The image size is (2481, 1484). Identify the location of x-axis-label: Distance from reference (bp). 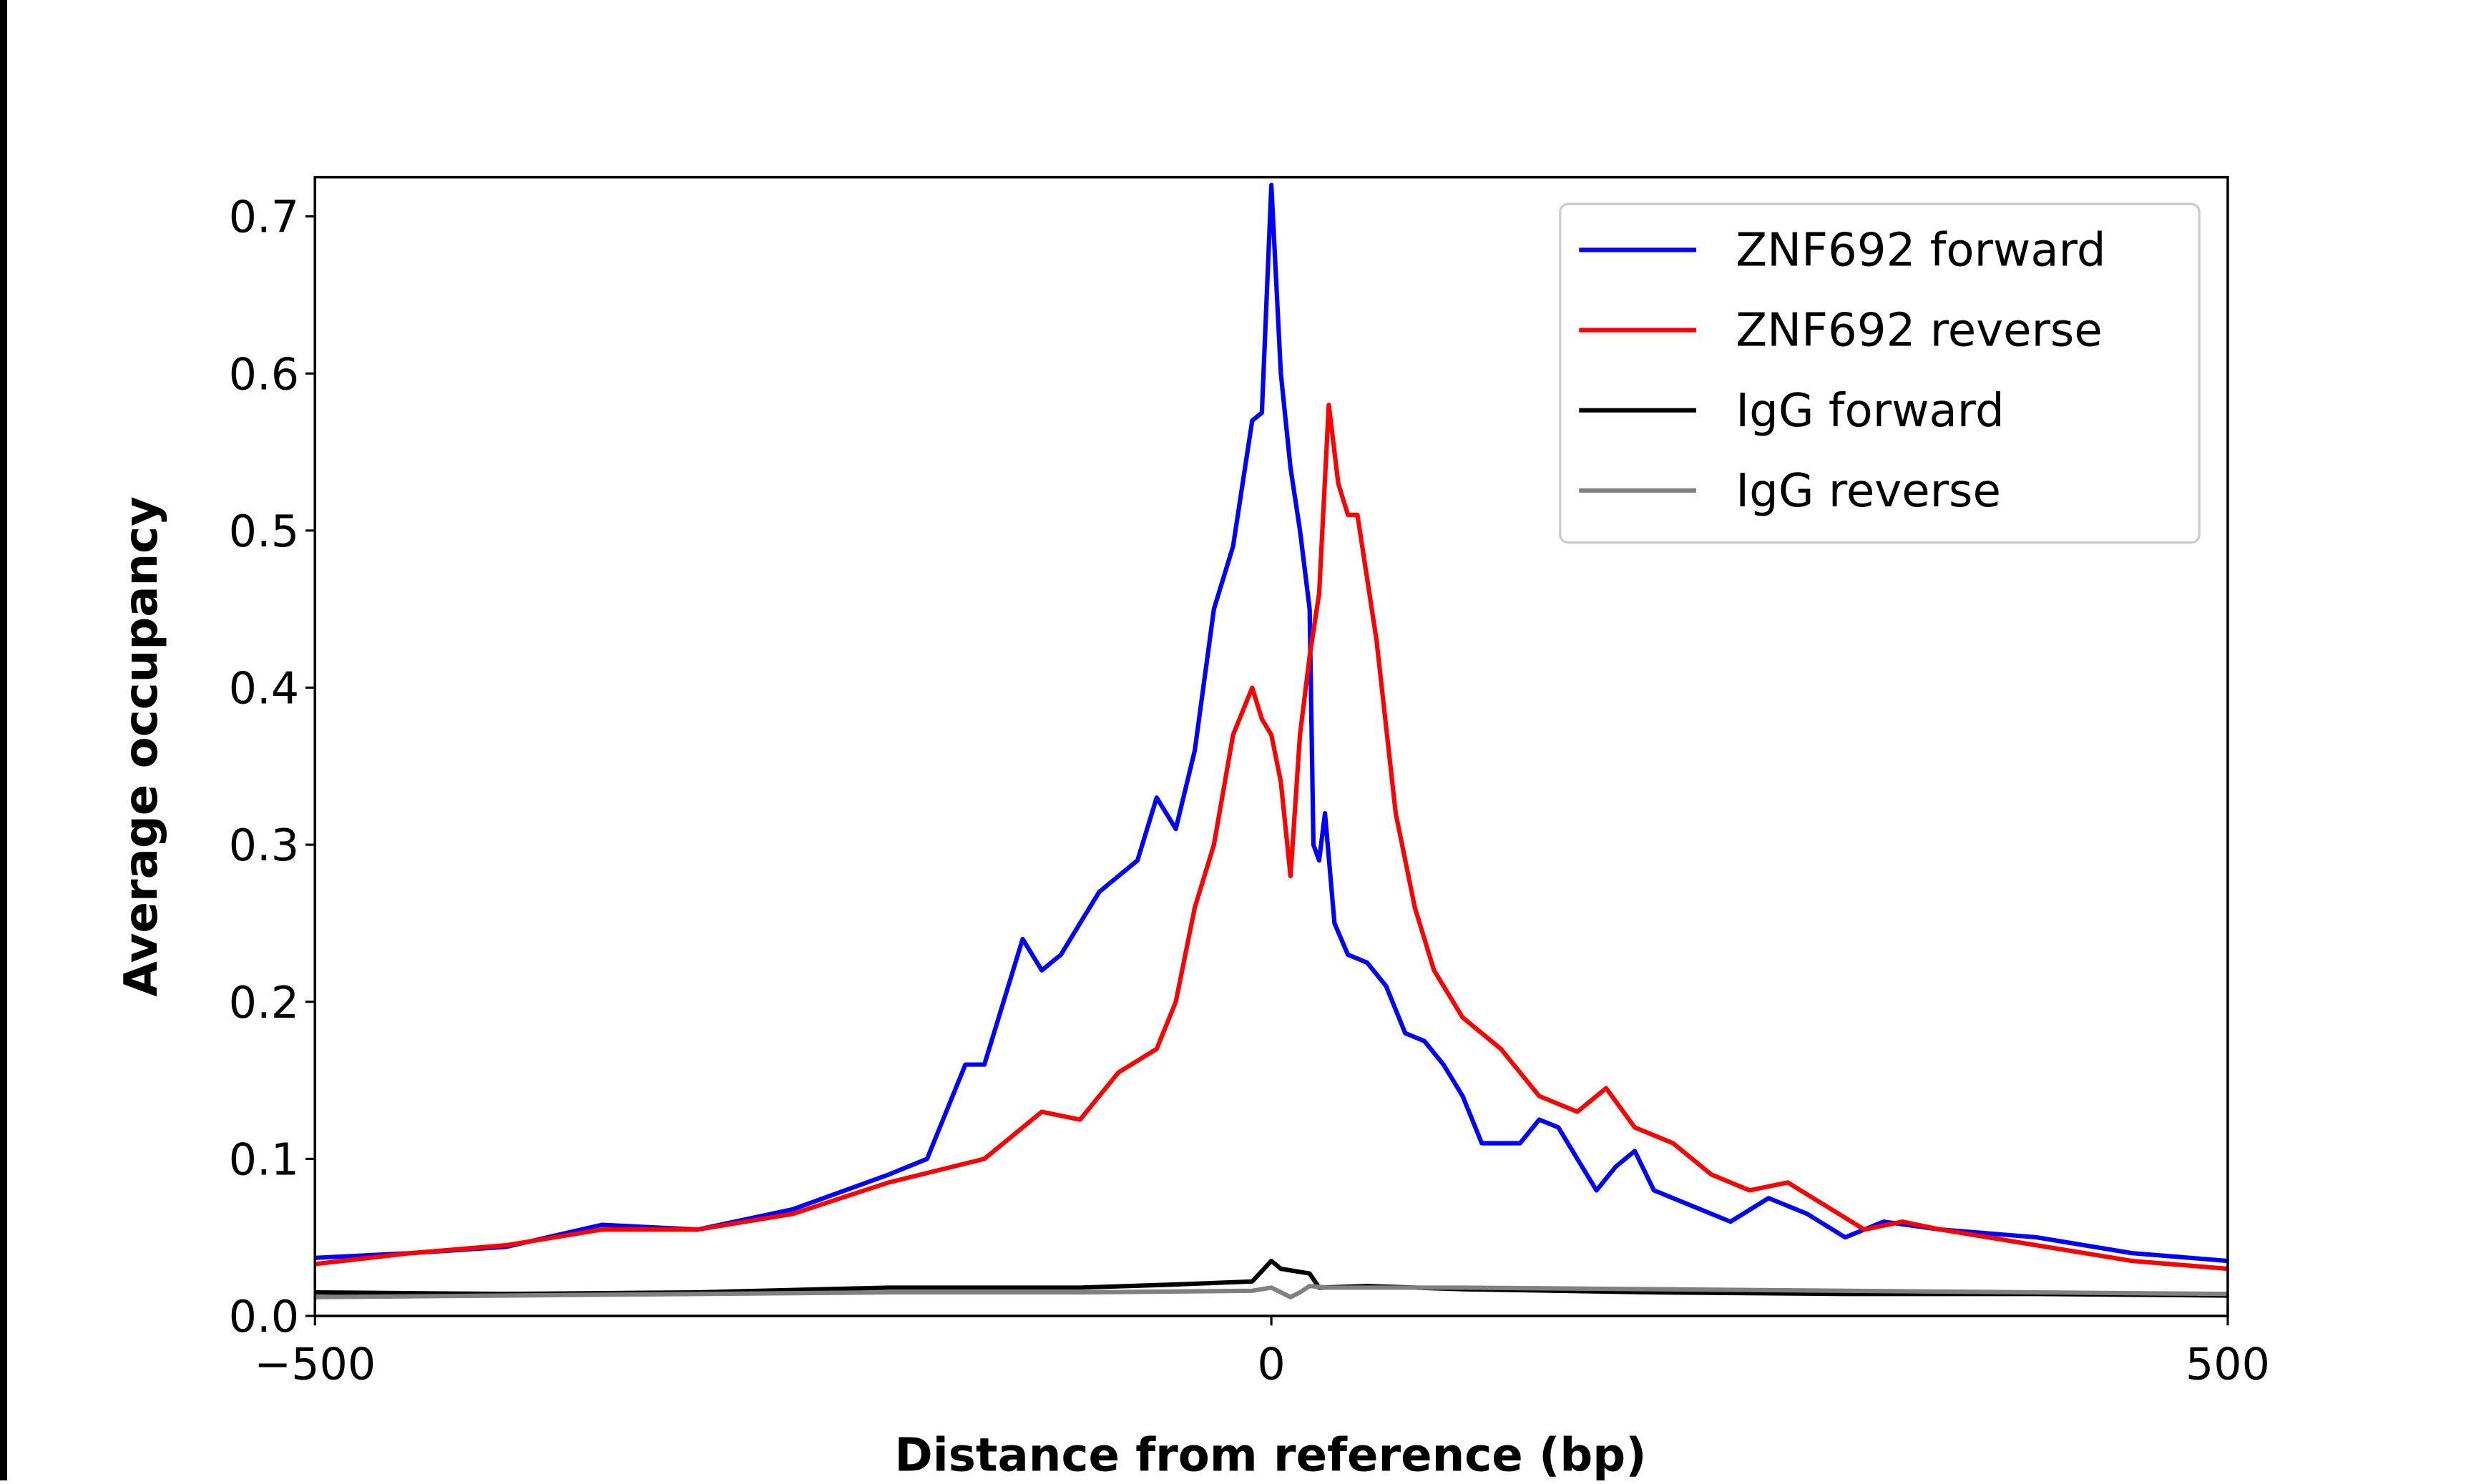
(1271, 1455).